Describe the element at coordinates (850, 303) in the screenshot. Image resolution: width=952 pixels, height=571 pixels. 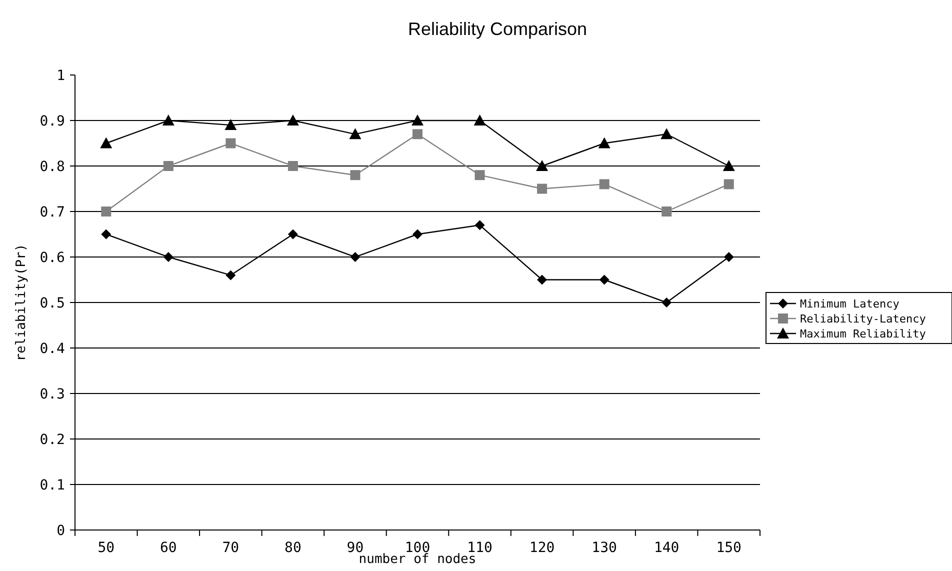
I see `legend-label: Minimum Latency` at that location.